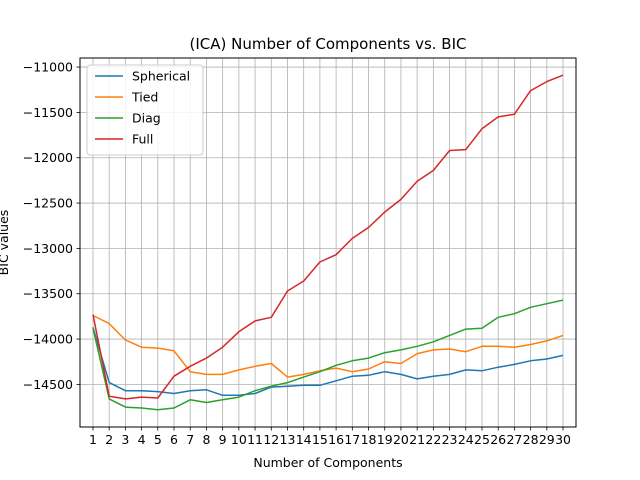 Image resolution: width=640 pixels, height=480 pixels. What do you see at coordinates (48, 112) in the screenshot?
I see `y-tick-label: −11500` at bounding box center [48, 112].